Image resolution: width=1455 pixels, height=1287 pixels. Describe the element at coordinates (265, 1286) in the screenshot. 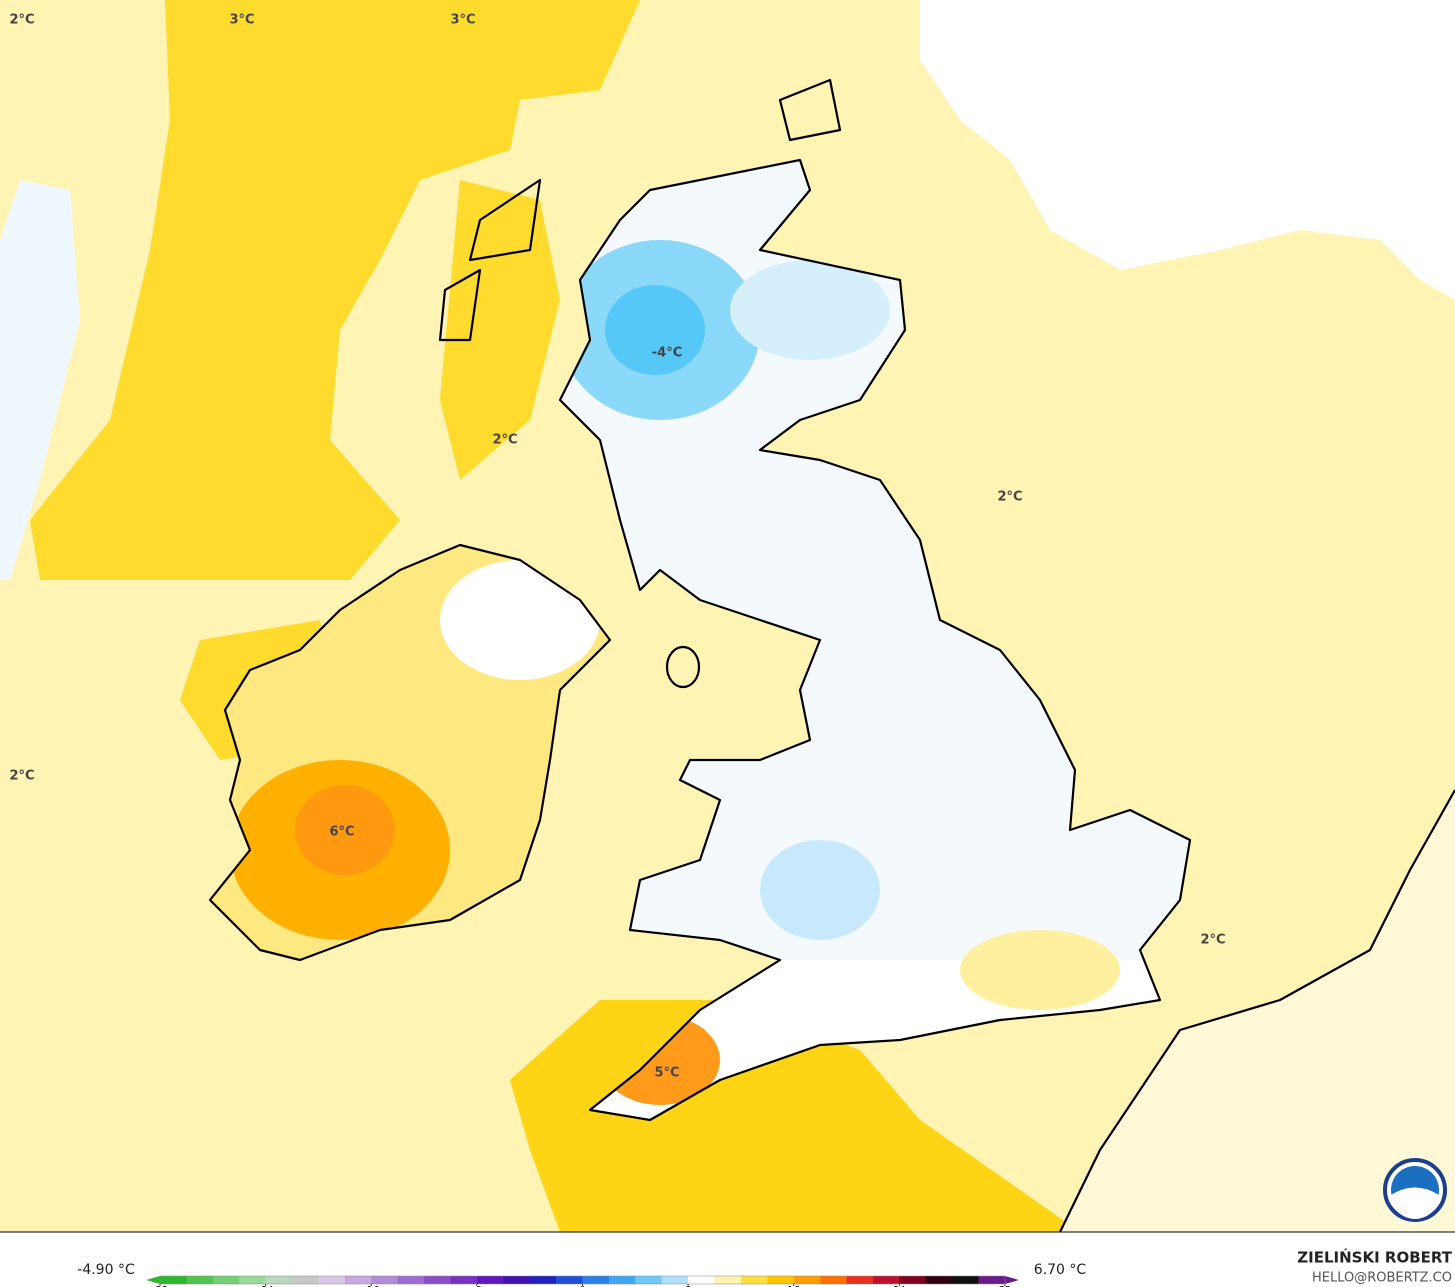

I see `tick-label: -24` at that location.